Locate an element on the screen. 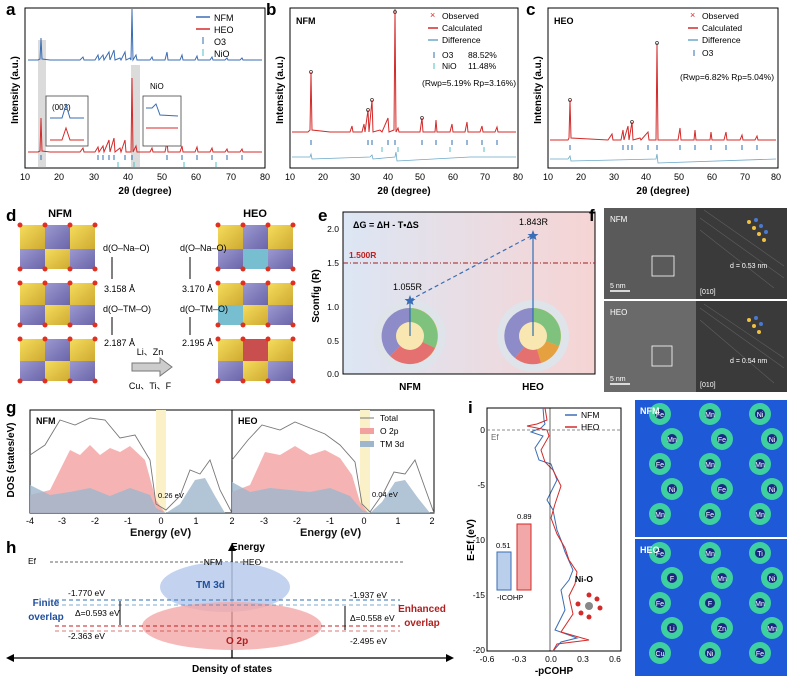 The height and width of the screenshot is (676, 787). panel-label-c: c is located at coordinates (531, 9).